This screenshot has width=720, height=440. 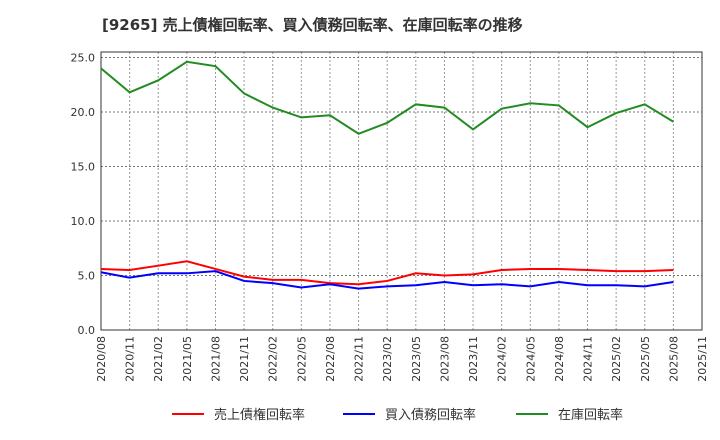 I want to click on legend-label: 売上債権回転率, so click(x=259, y=415).